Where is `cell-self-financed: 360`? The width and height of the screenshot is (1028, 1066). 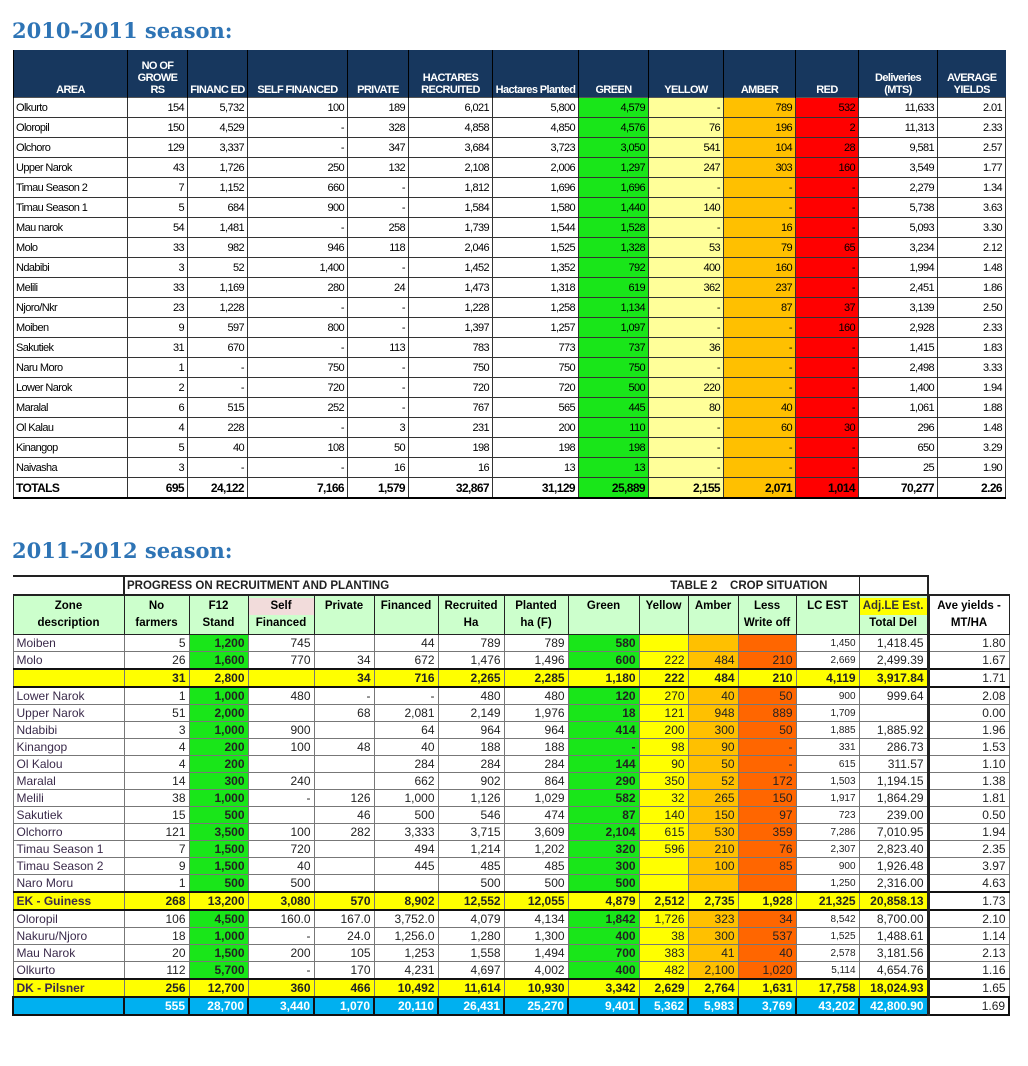
cell-self-financed: 360 is located at coordinates (281, 988).